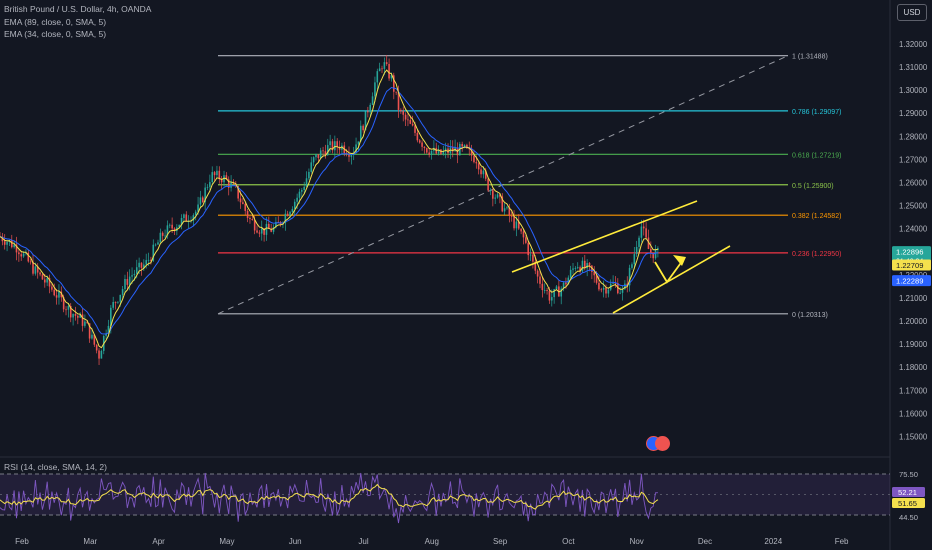  I want to click on y-tick-label: 1.32000, so click(913, 44).